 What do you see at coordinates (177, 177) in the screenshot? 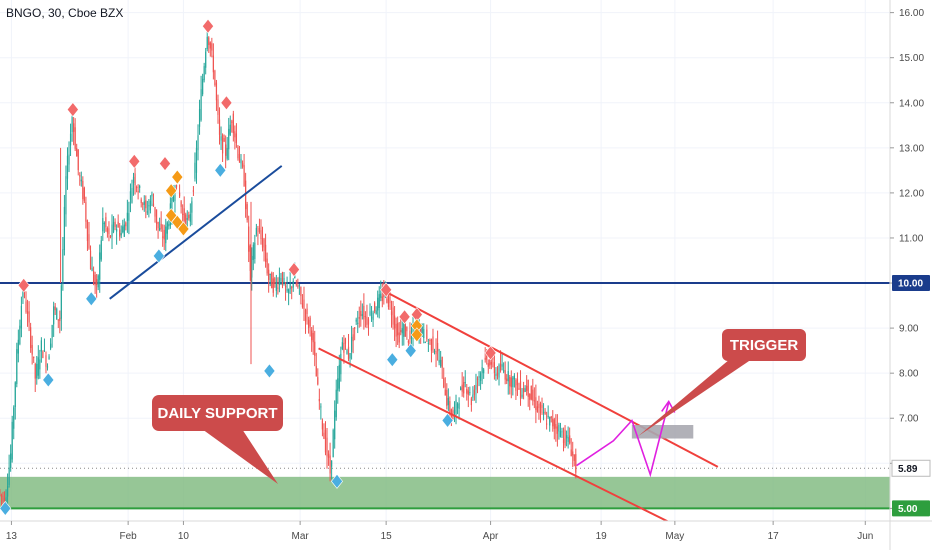
I see `marker-orange-diamond` at bounding box center [177, 177].